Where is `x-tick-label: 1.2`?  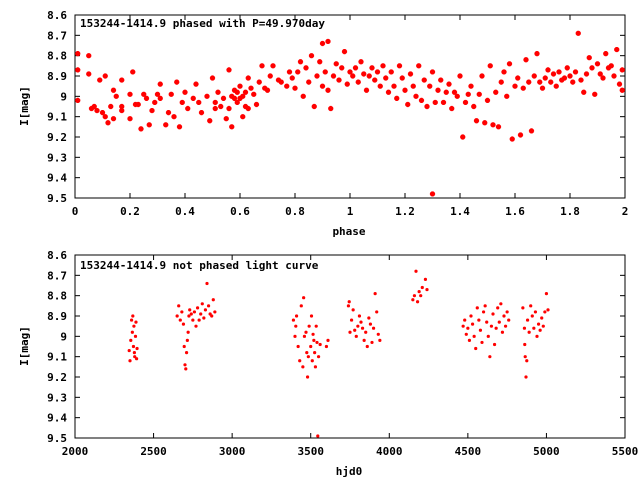 x-tick-label: 1.2 is located at coordinates (405, 211).